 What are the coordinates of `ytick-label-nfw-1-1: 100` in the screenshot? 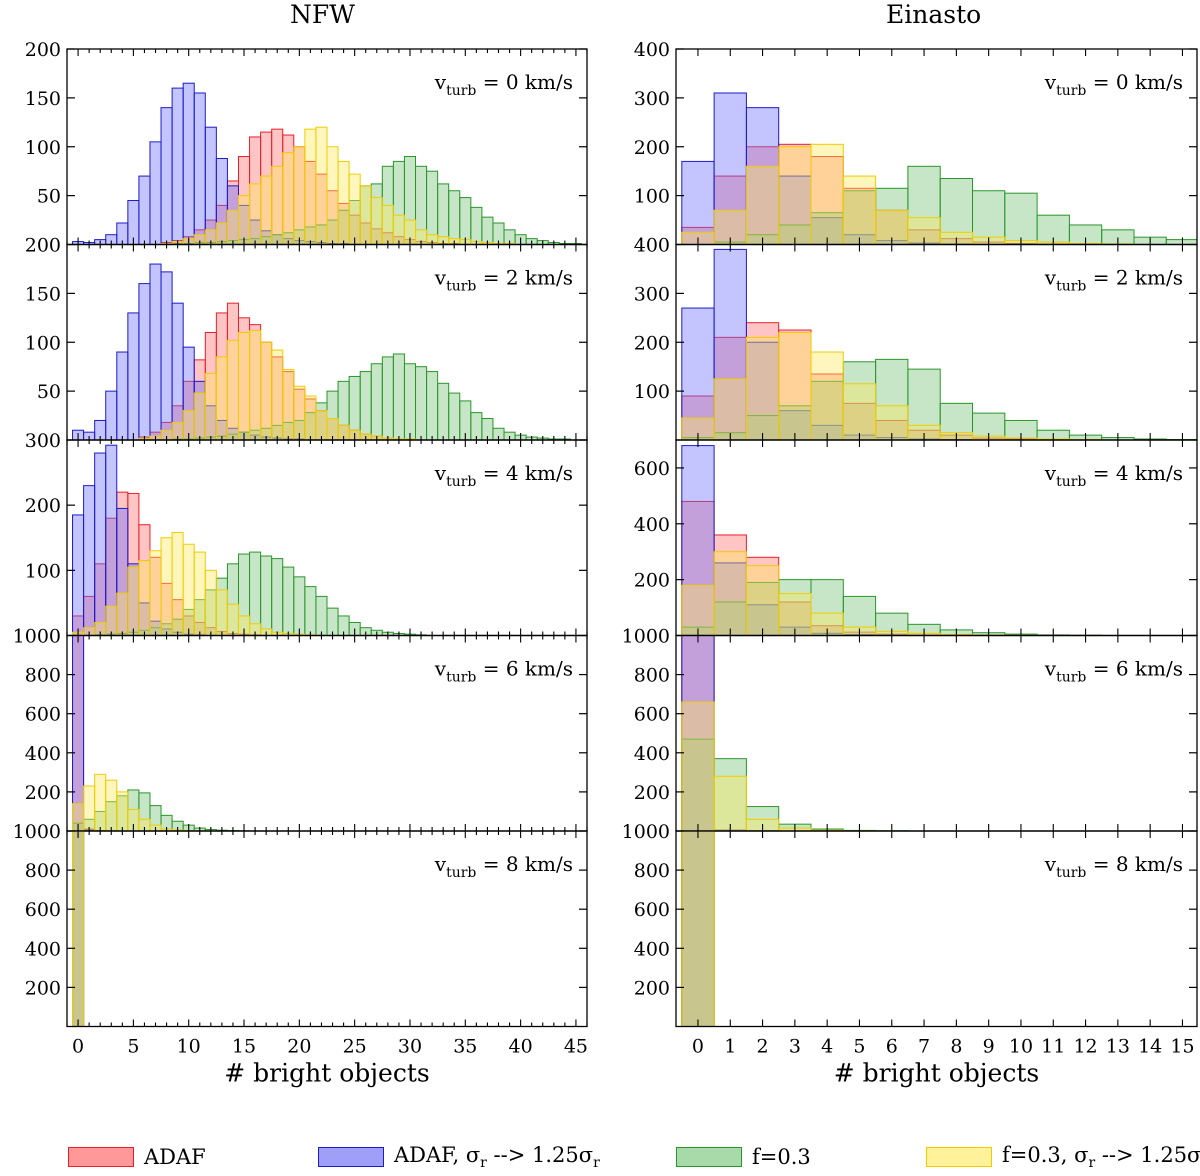 It's located at (43, 343).